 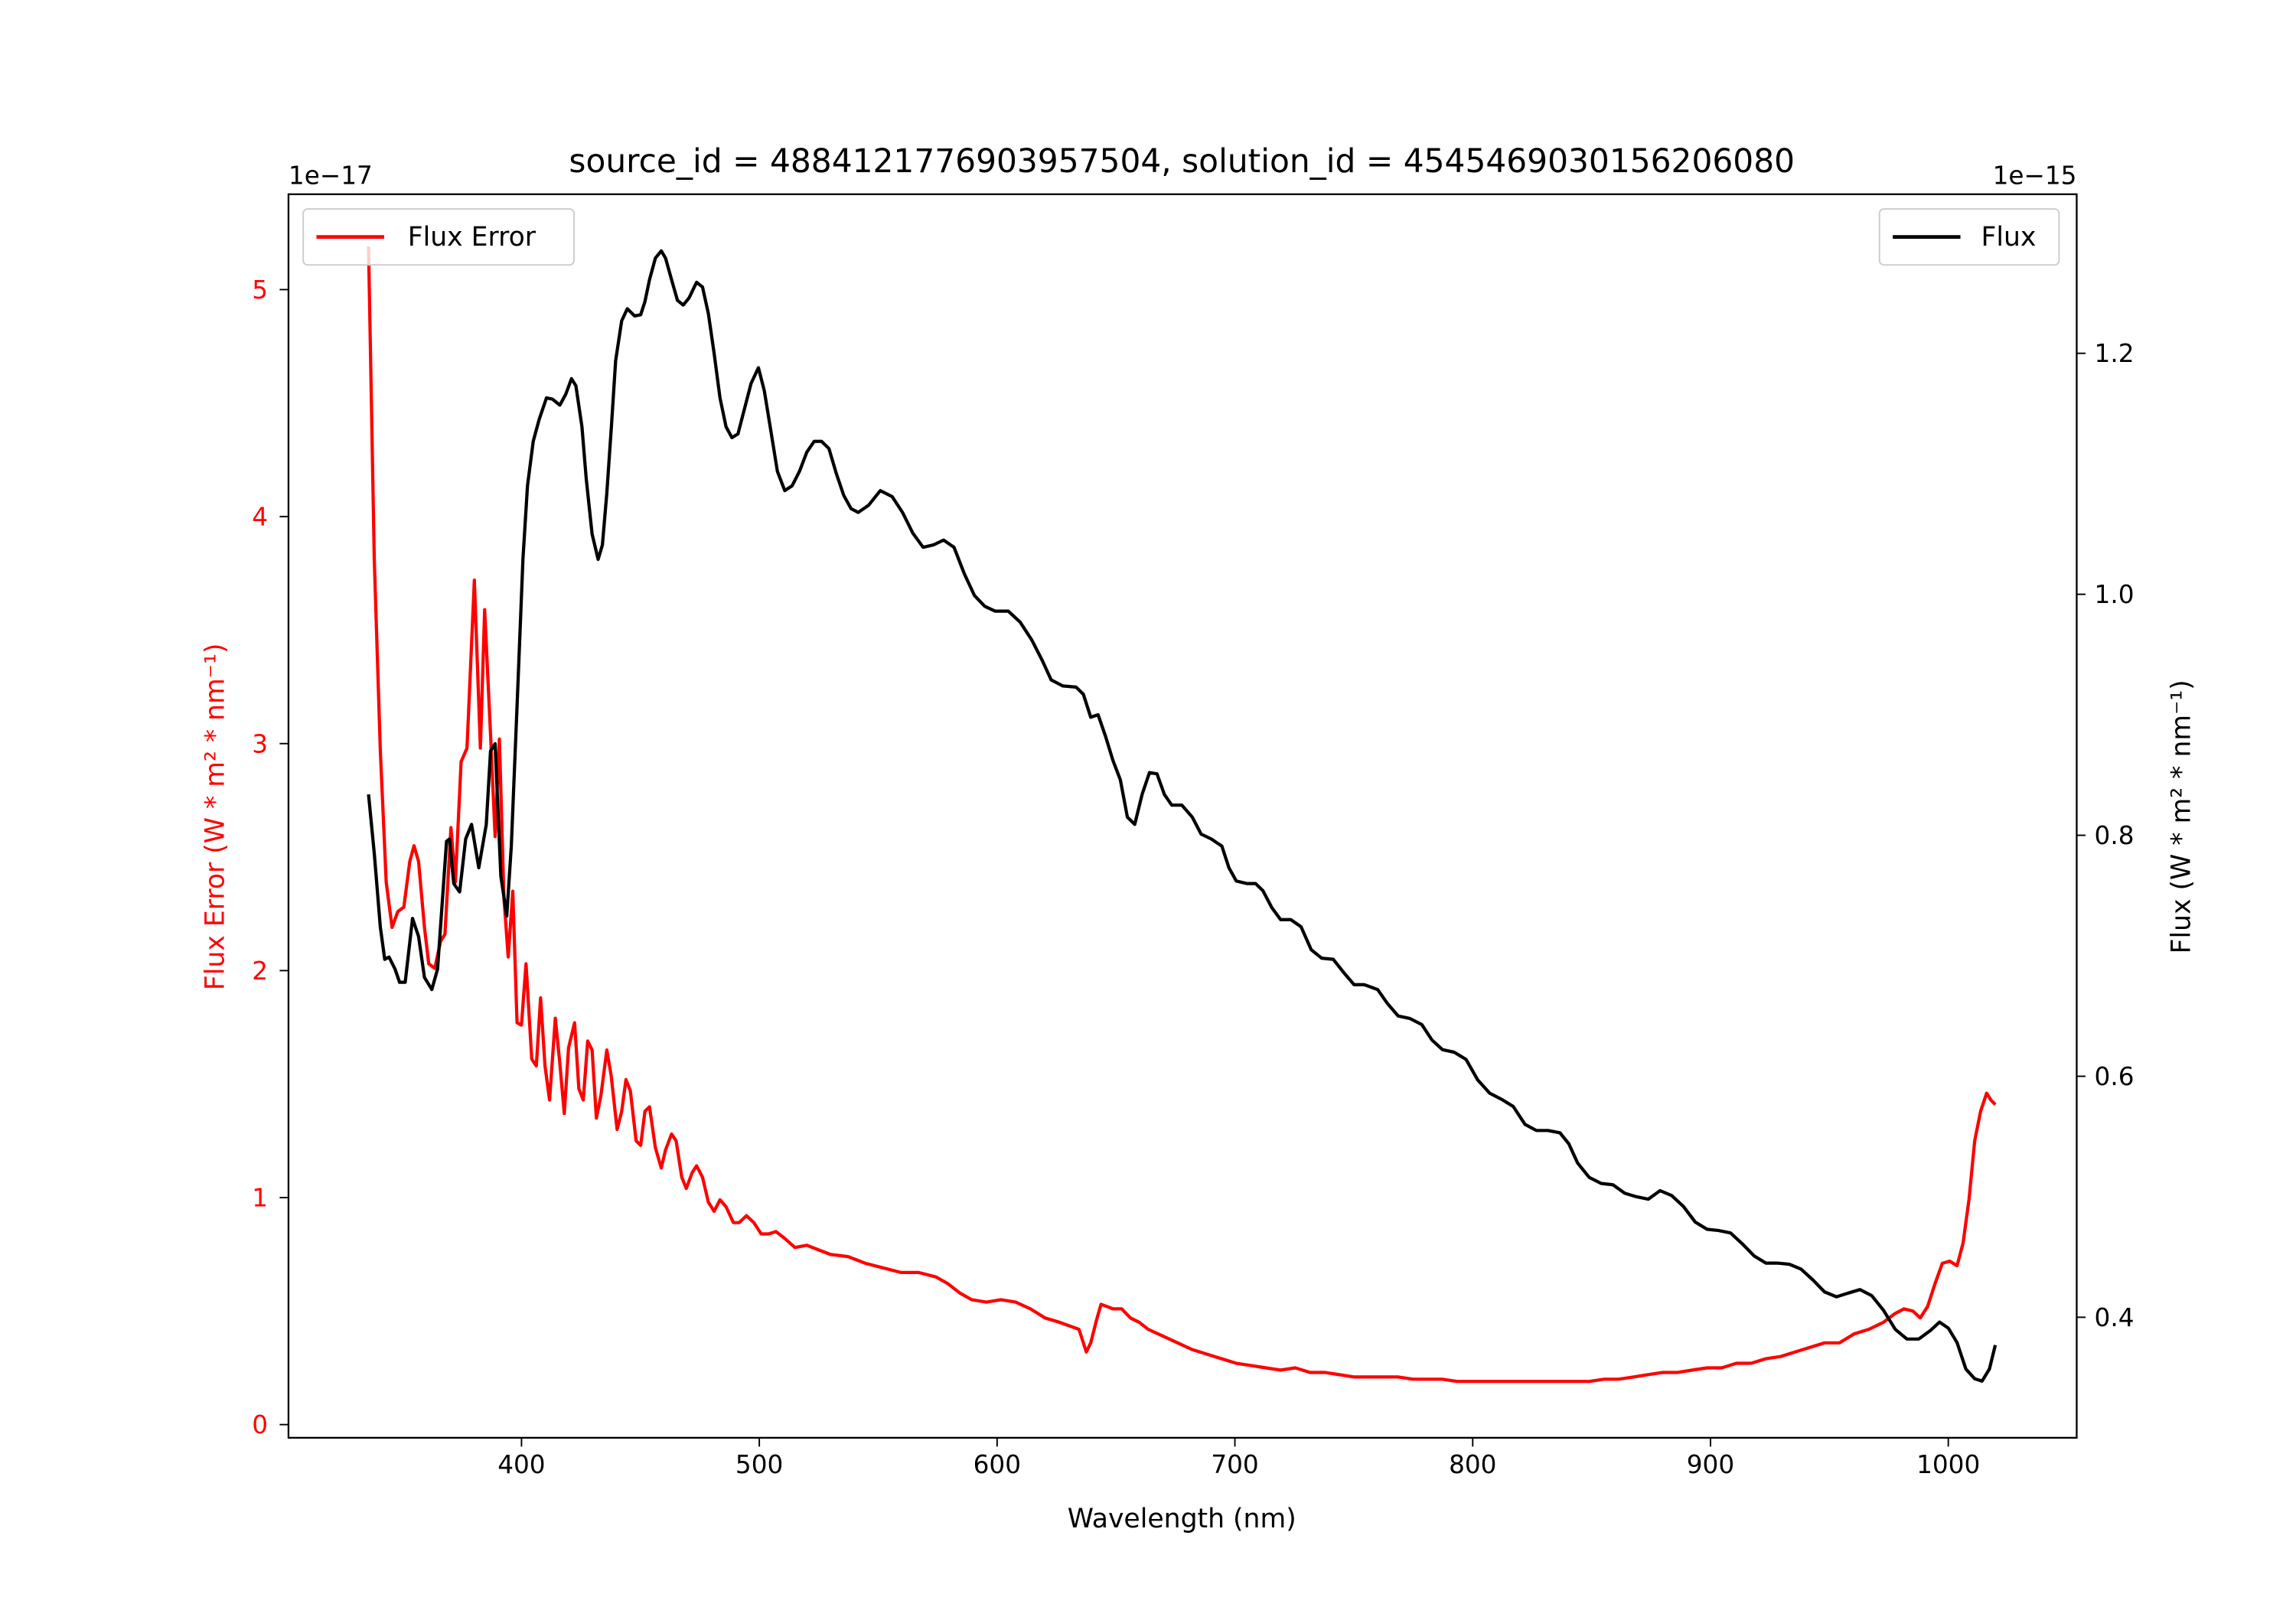 What do you see at coordinates (2115, 835) in the screenshot?
I see `right-y-tick-label: 0.8` at bounding box center [2115, 835].